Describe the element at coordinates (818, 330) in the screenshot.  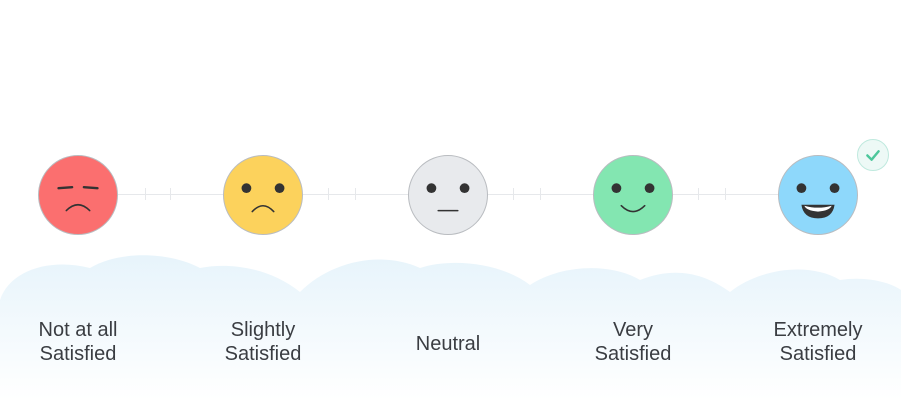
I see `label-line: Extremely` at that location.